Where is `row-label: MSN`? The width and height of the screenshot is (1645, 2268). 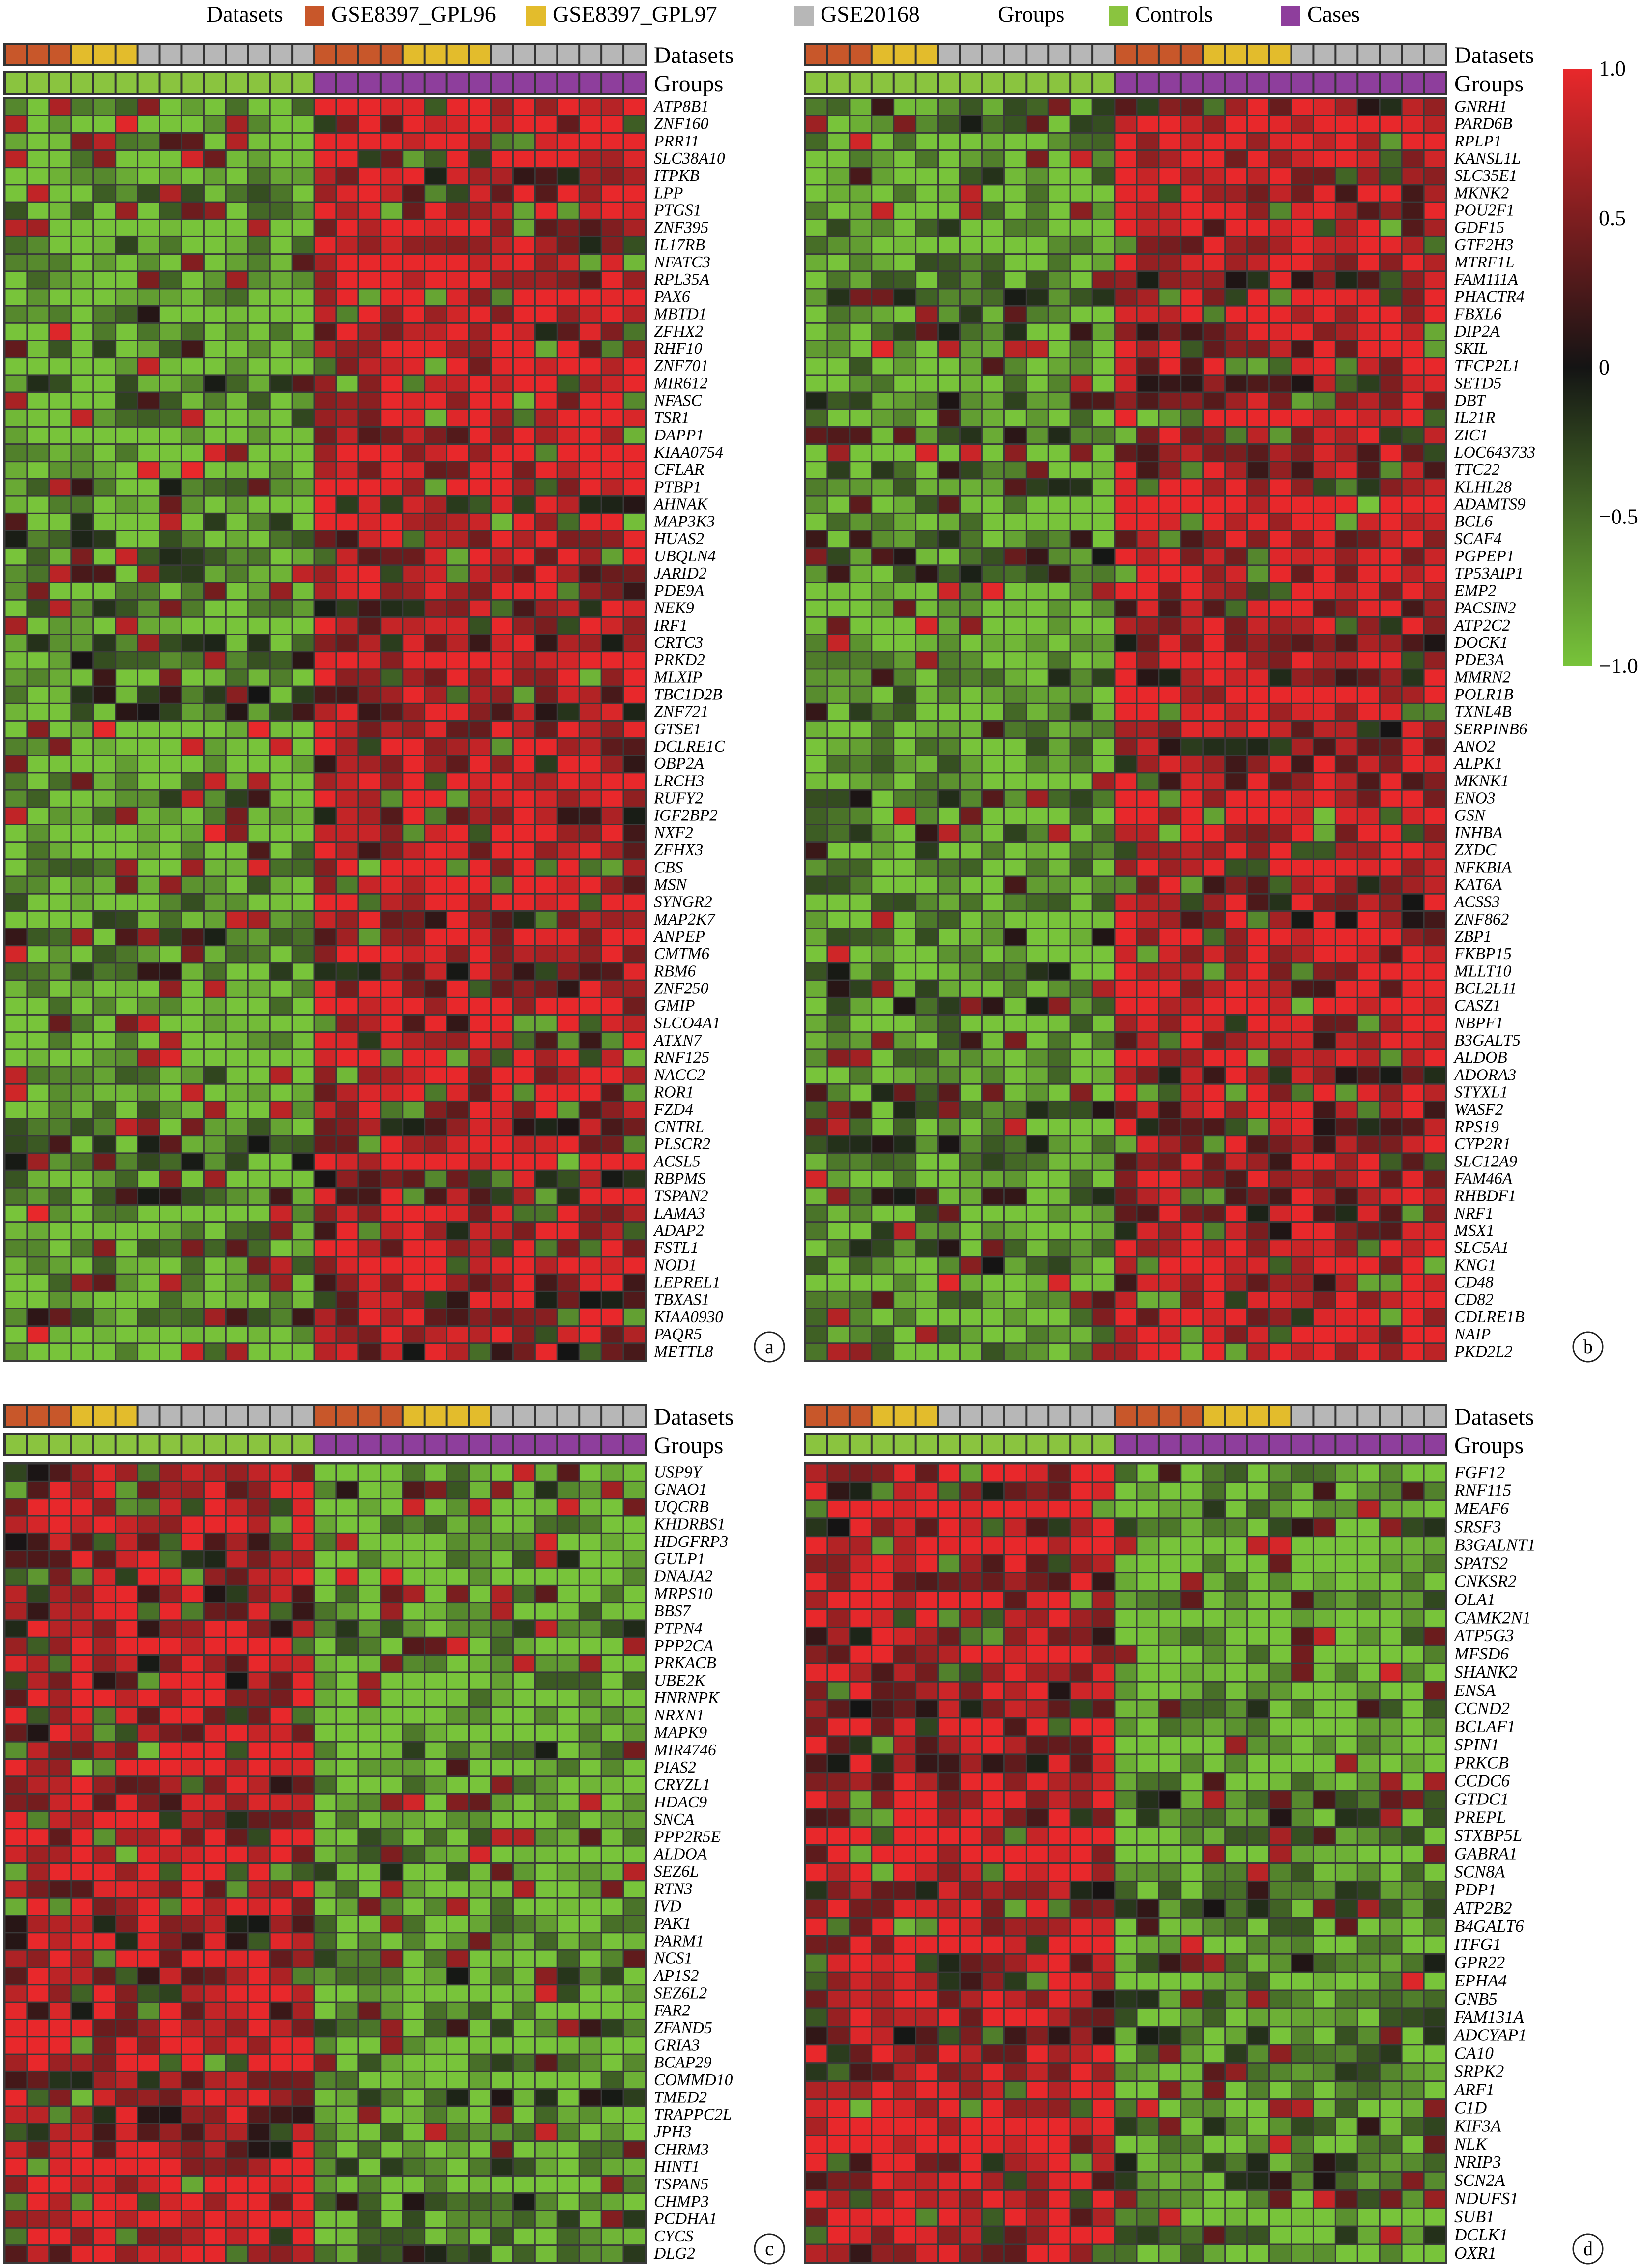 row-label: MSN is located at coordinates (670, 885).